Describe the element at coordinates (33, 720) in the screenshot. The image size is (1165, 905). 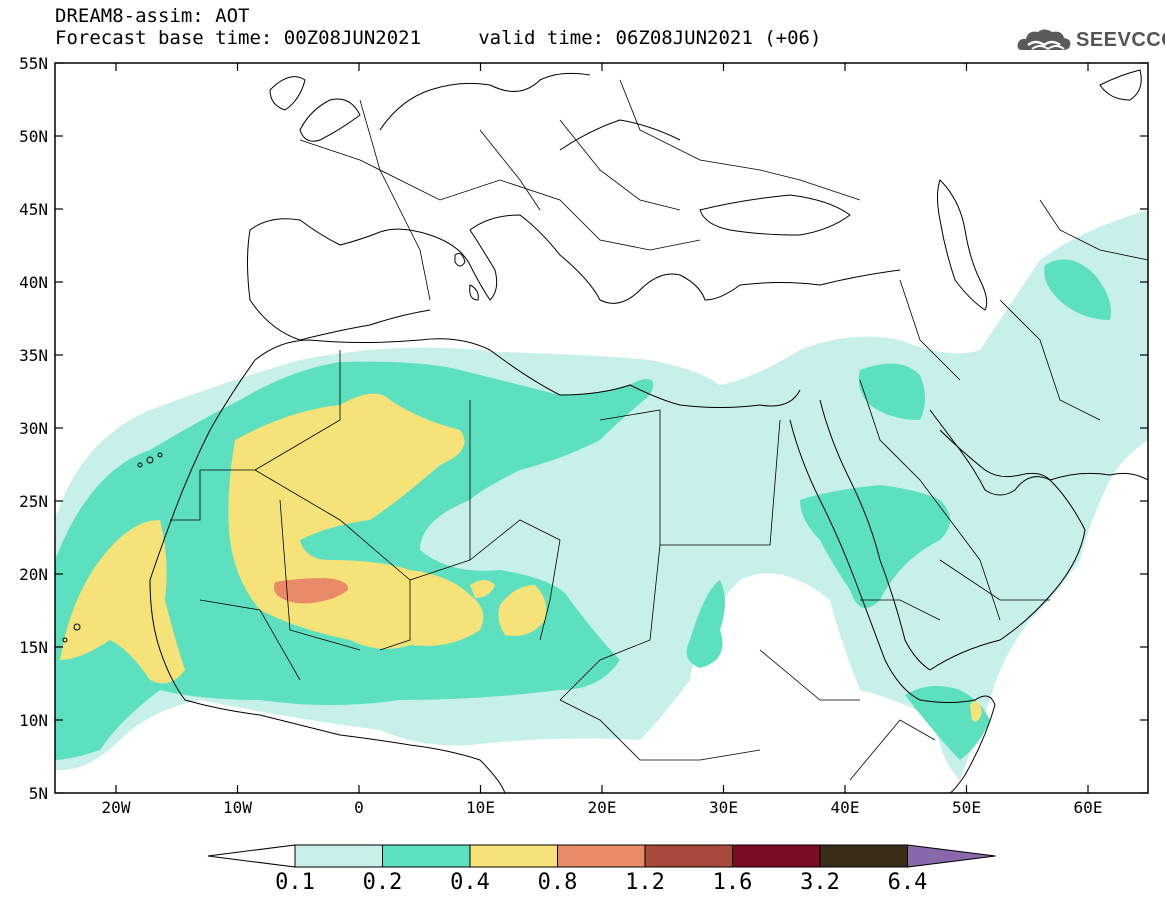
I see `lat-label: 10N` at that location.